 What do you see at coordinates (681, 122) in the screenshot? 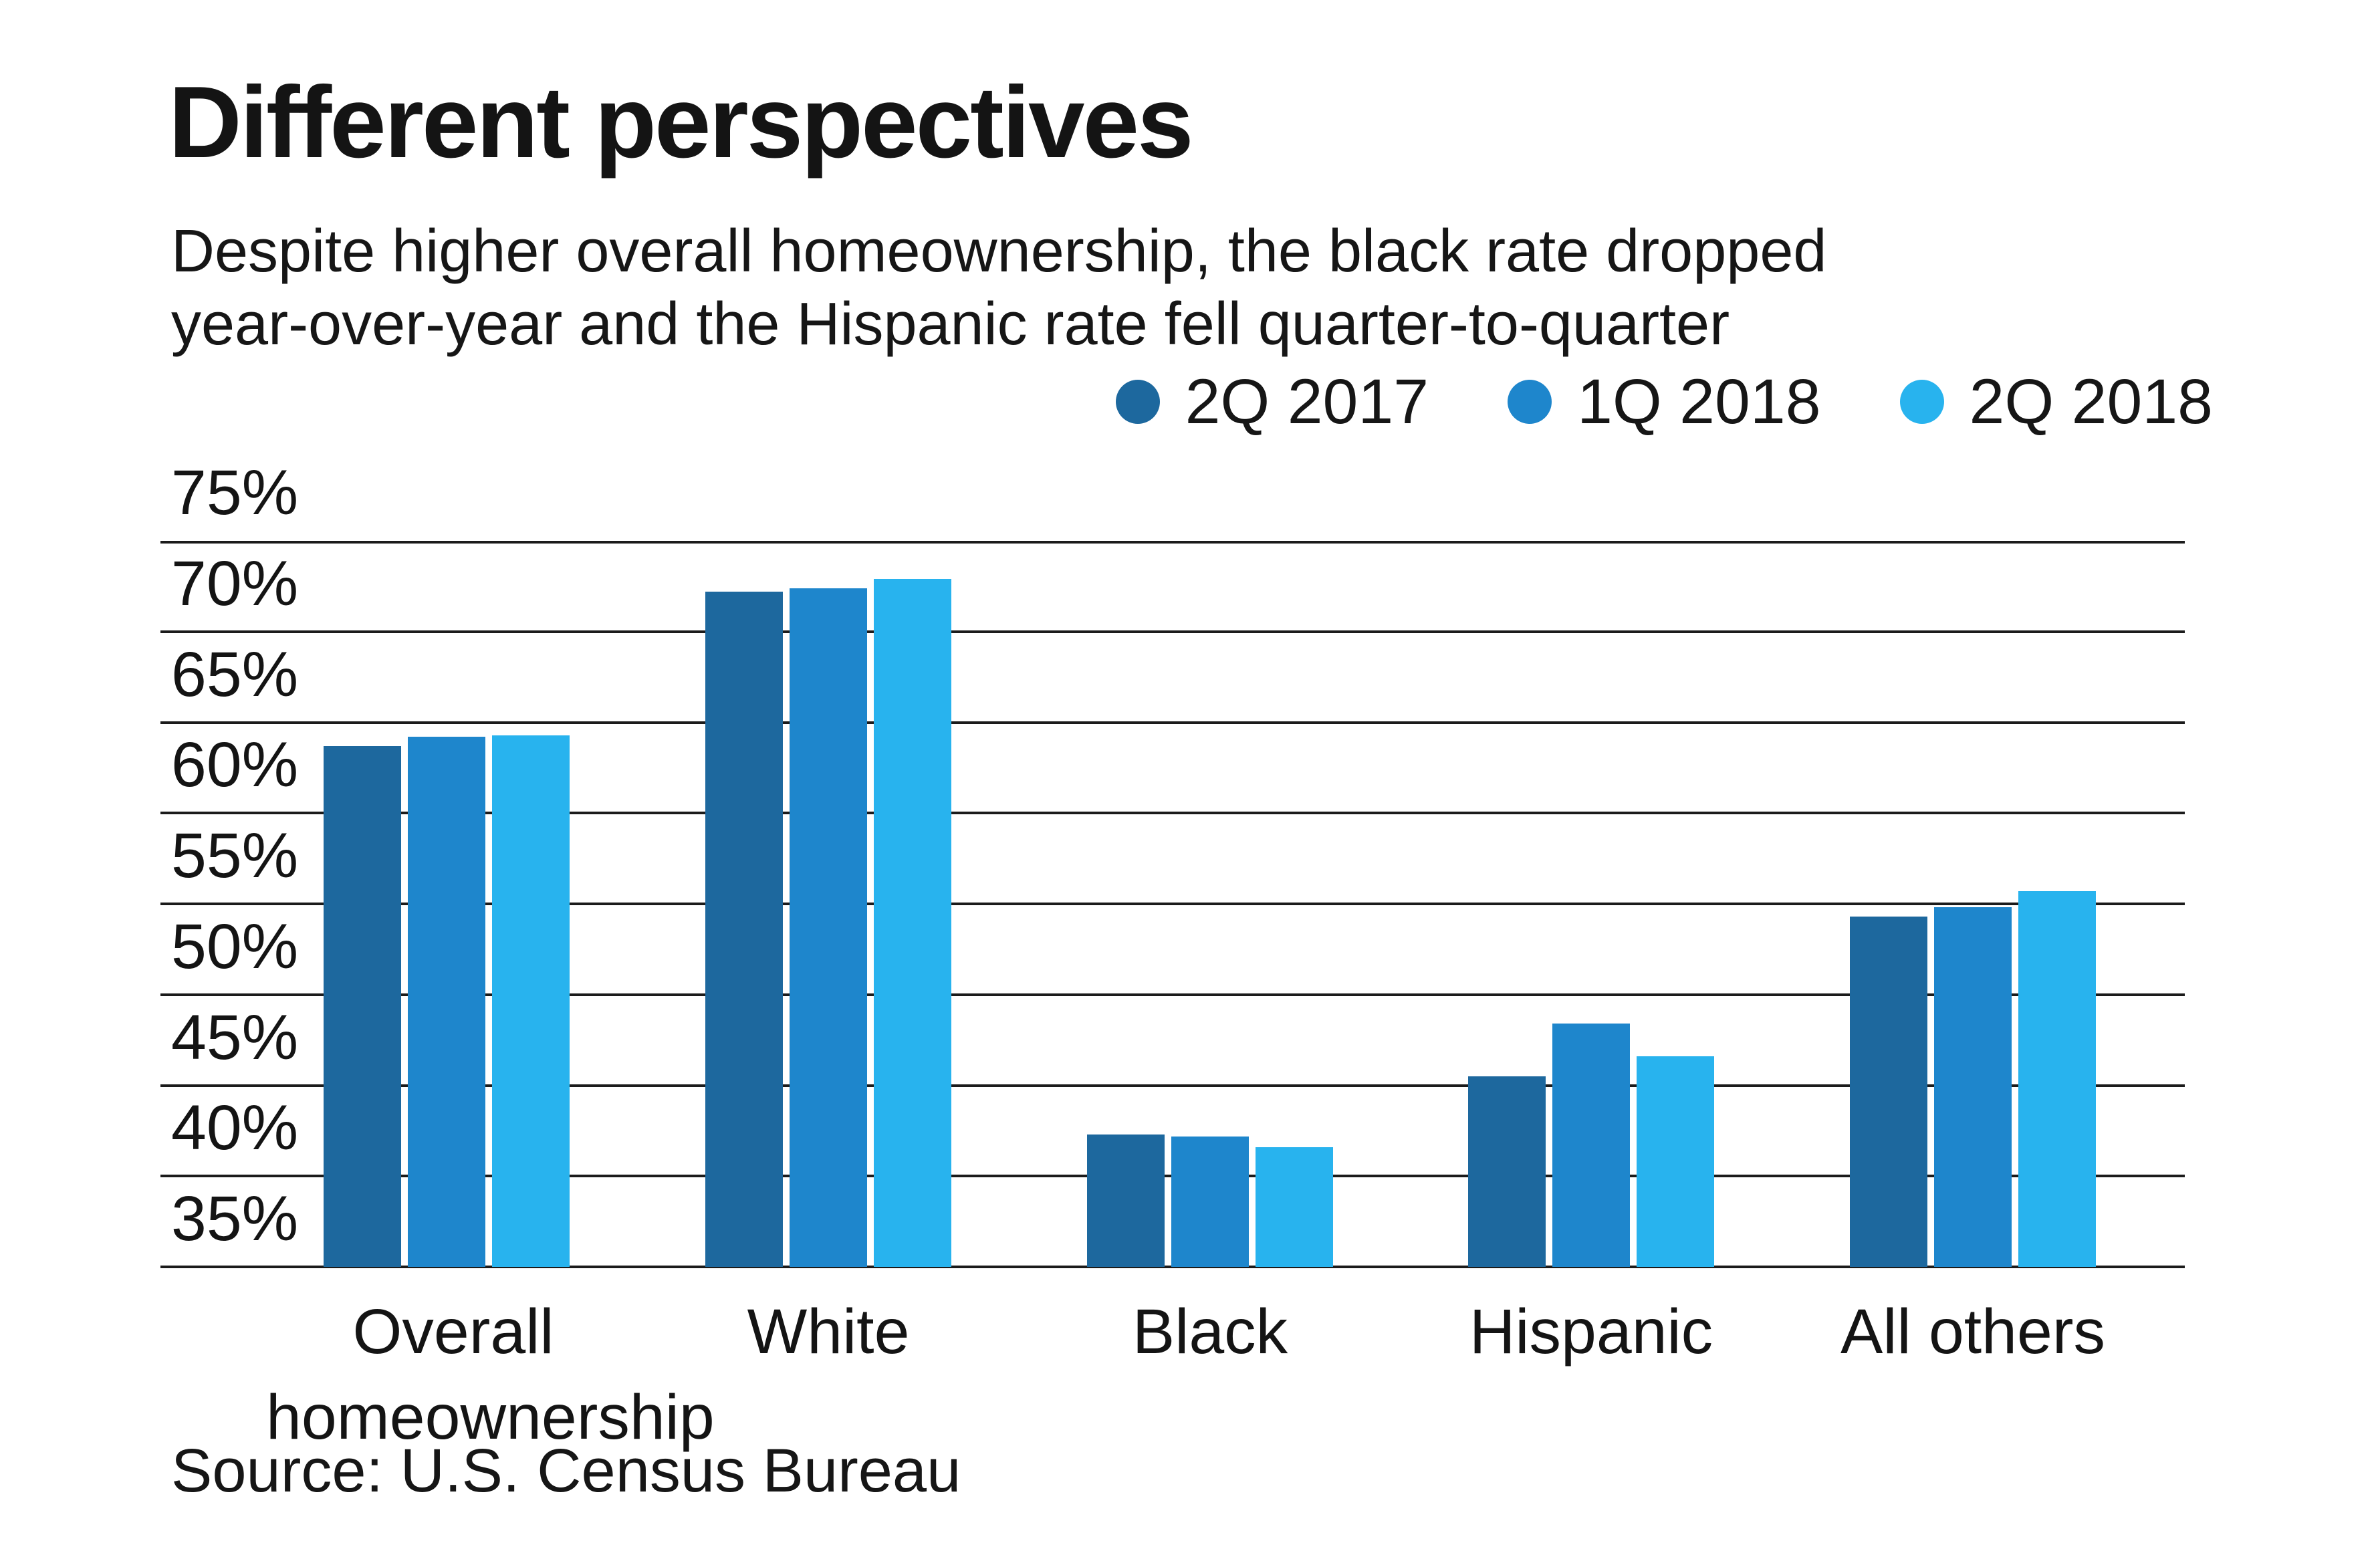
I see `chart-title: Different perspectives` at bounding box center [681, 122].